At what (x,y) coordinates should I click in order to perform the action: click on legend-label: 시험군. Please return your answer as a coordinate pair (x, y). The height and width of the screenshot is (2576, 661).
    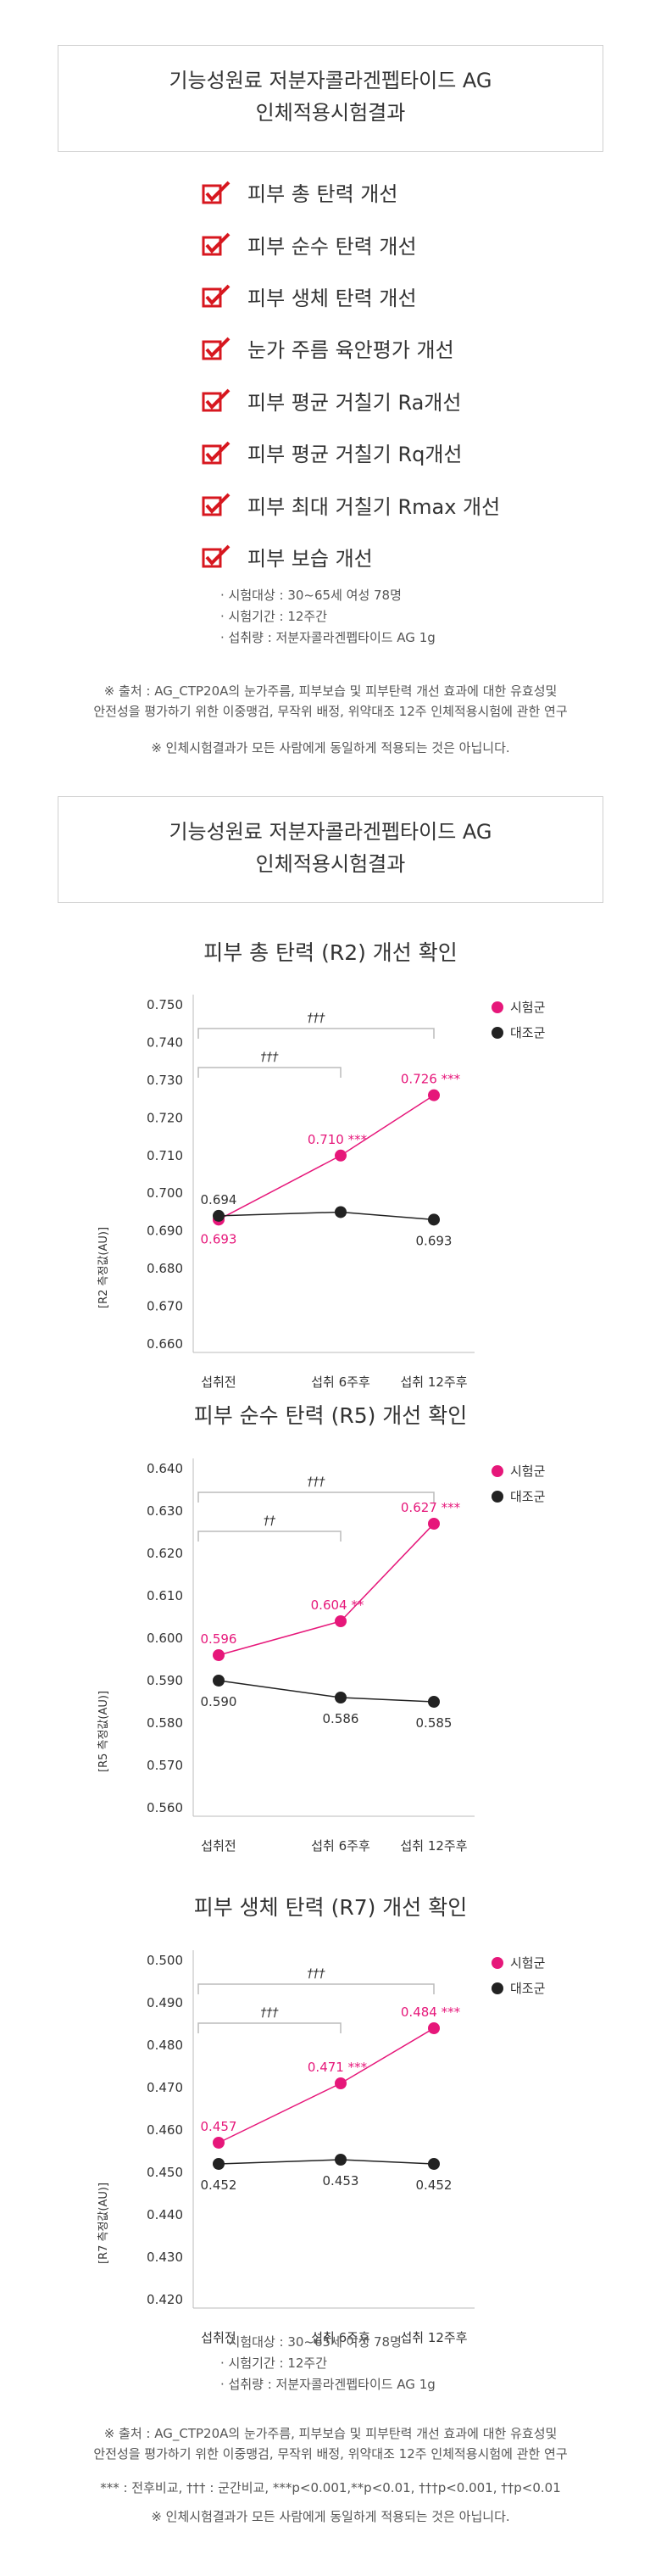
    Looking at the image, I should click on (528, 1963).